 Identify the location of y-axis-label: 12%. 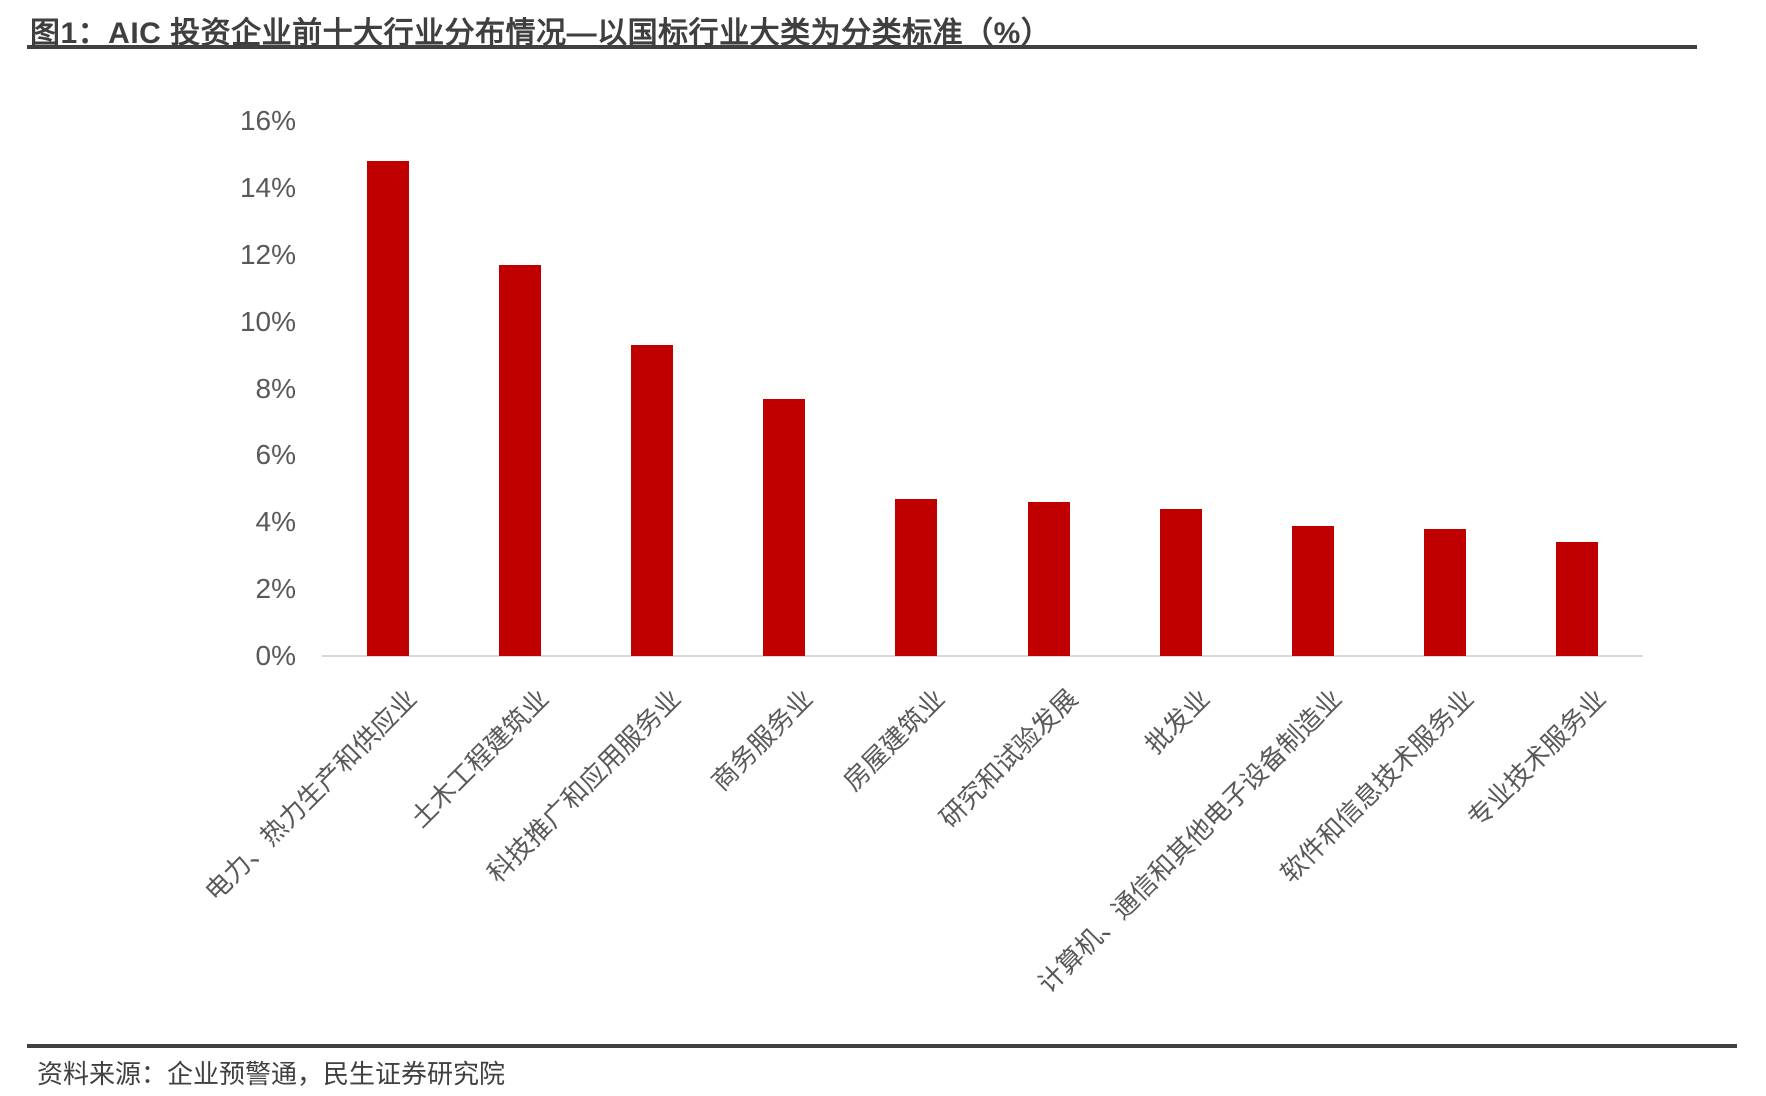
(267, 254).